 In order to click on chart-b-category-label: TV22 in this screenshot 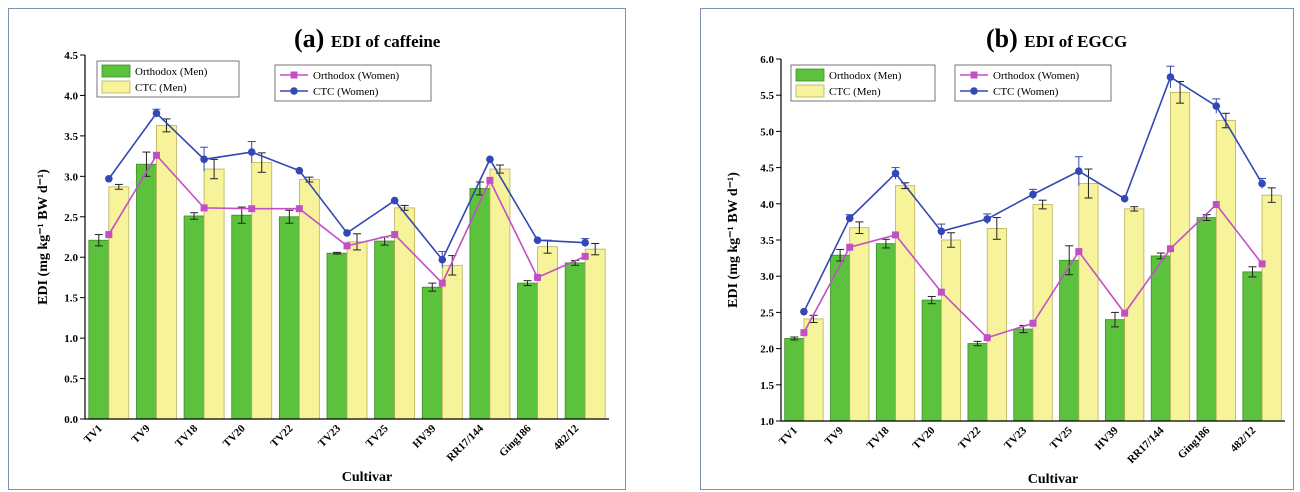, I will do `click(969, 437)`.